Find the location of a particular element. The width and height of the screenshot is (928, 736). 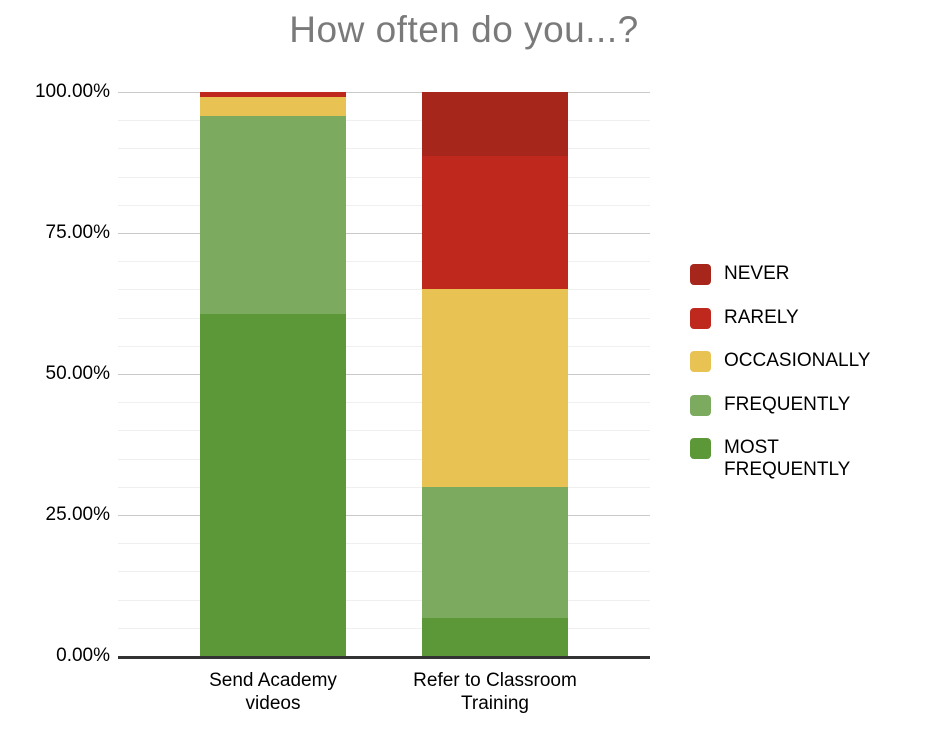

legend-item-occasionally: OCCASIONALLY is located at coordinates (780, 361).